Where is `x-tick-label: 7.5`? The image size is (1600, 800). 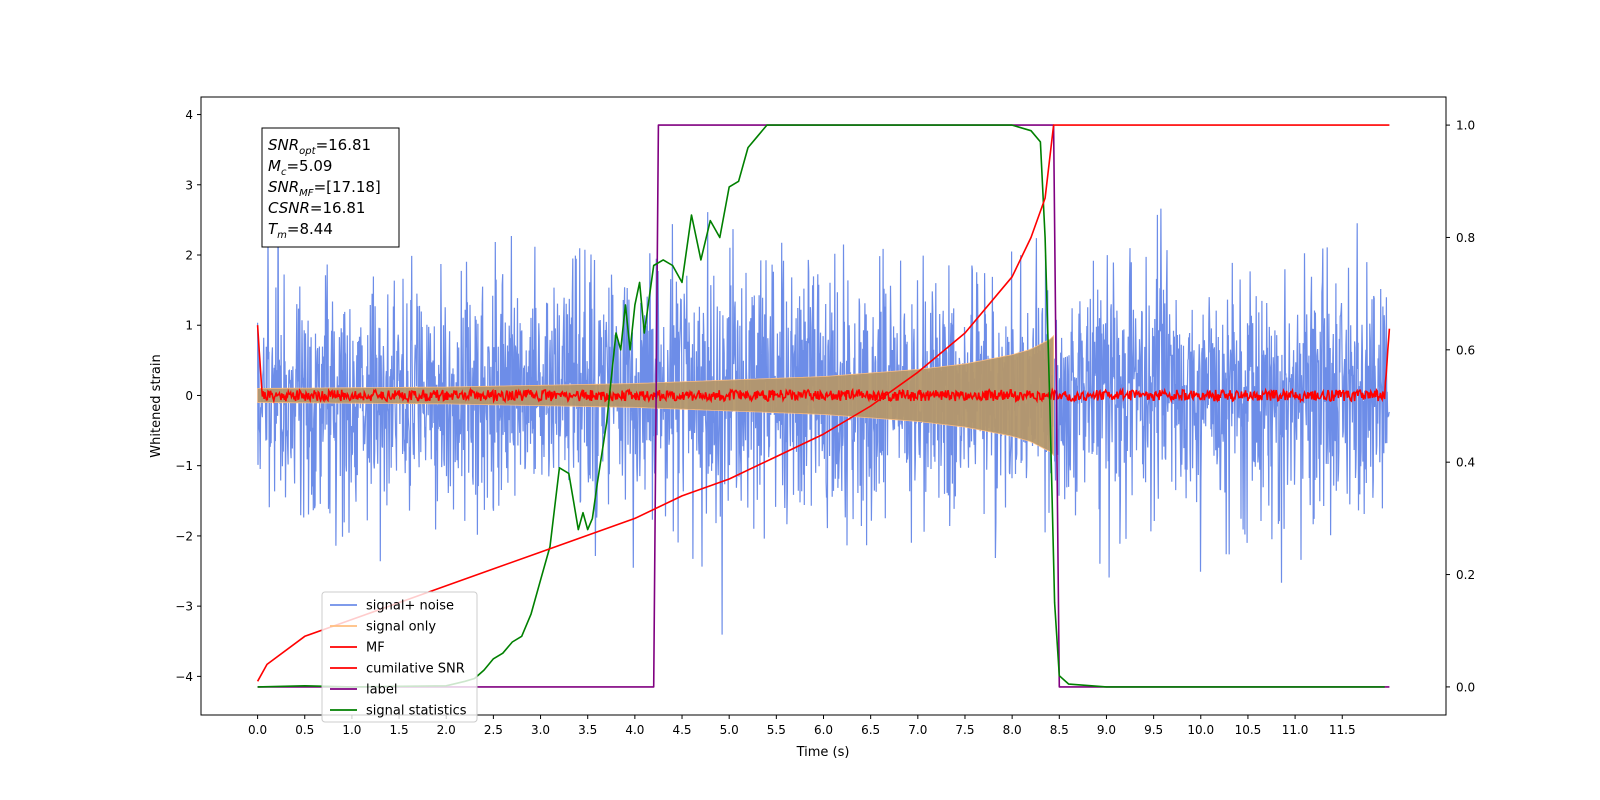 x-tick-label: 7.5 is located at coordinates (964, 730).